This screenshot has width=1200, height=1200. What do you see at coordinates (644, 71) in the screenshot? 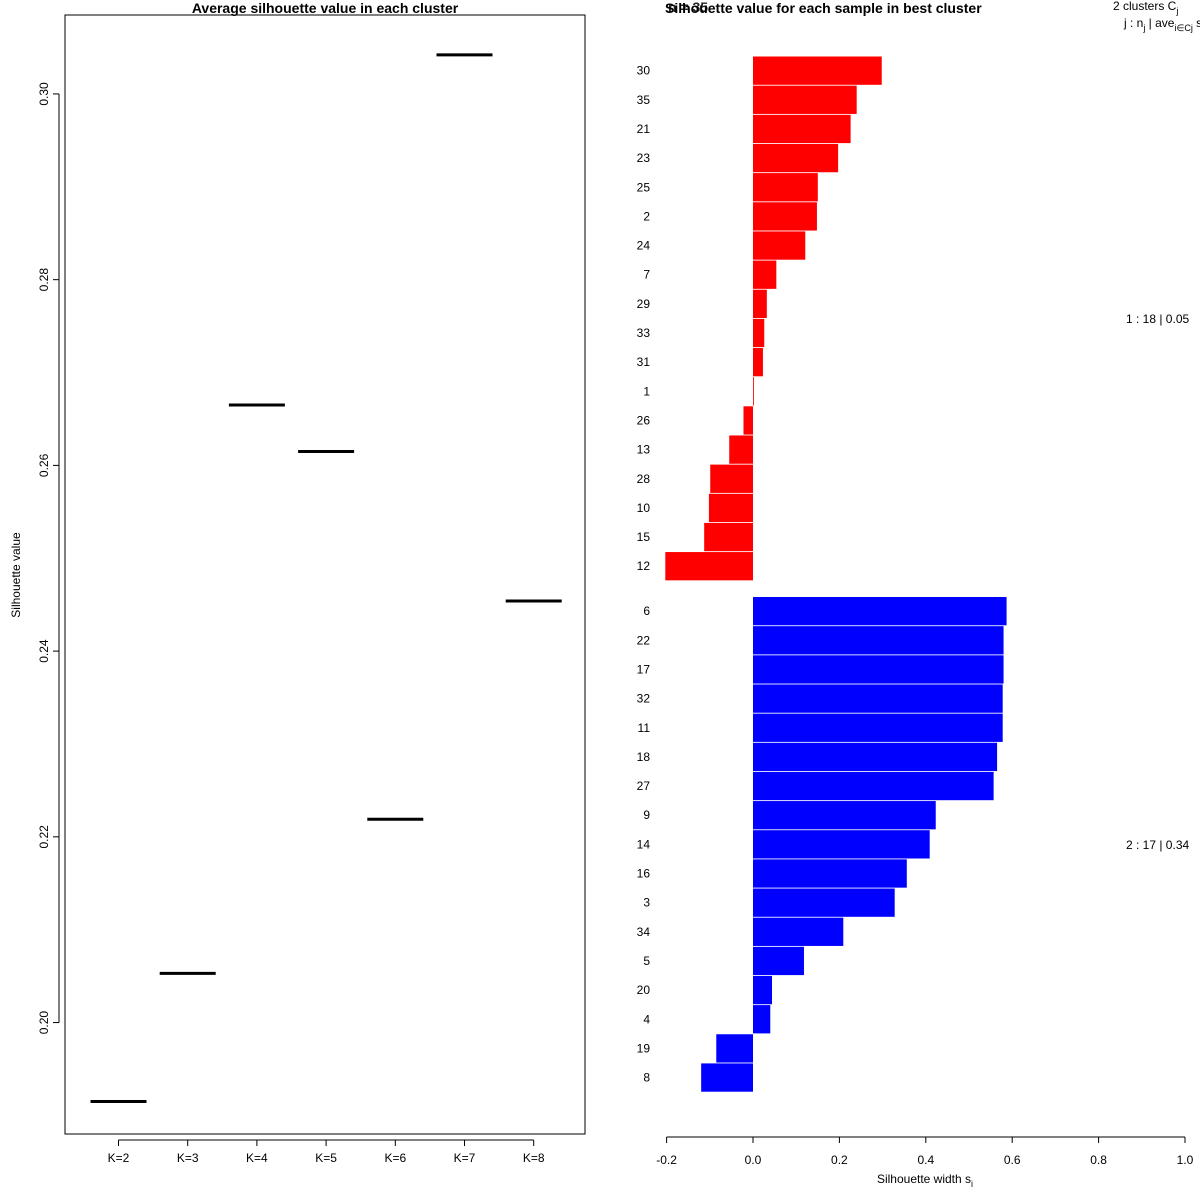
I see `sample-label: 30` at bounding box center [644, 71].